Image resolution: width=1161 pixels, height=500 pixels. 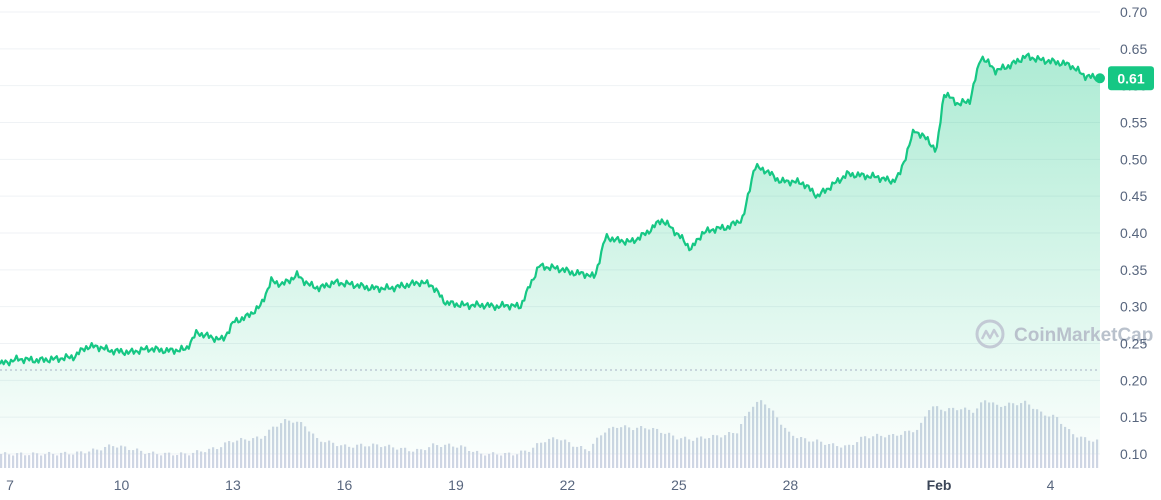 What do you see at coordinates (1133, 454) in the screenshot?
I see `y-tick-label: 0.10` at bounding box center [1133, 454].